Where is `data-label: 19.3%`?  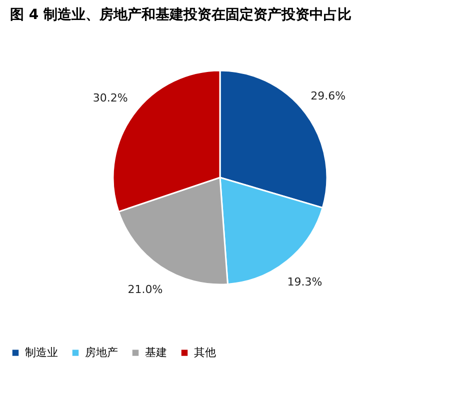
data-label: 19.3% is located at coordinates (304, 282).